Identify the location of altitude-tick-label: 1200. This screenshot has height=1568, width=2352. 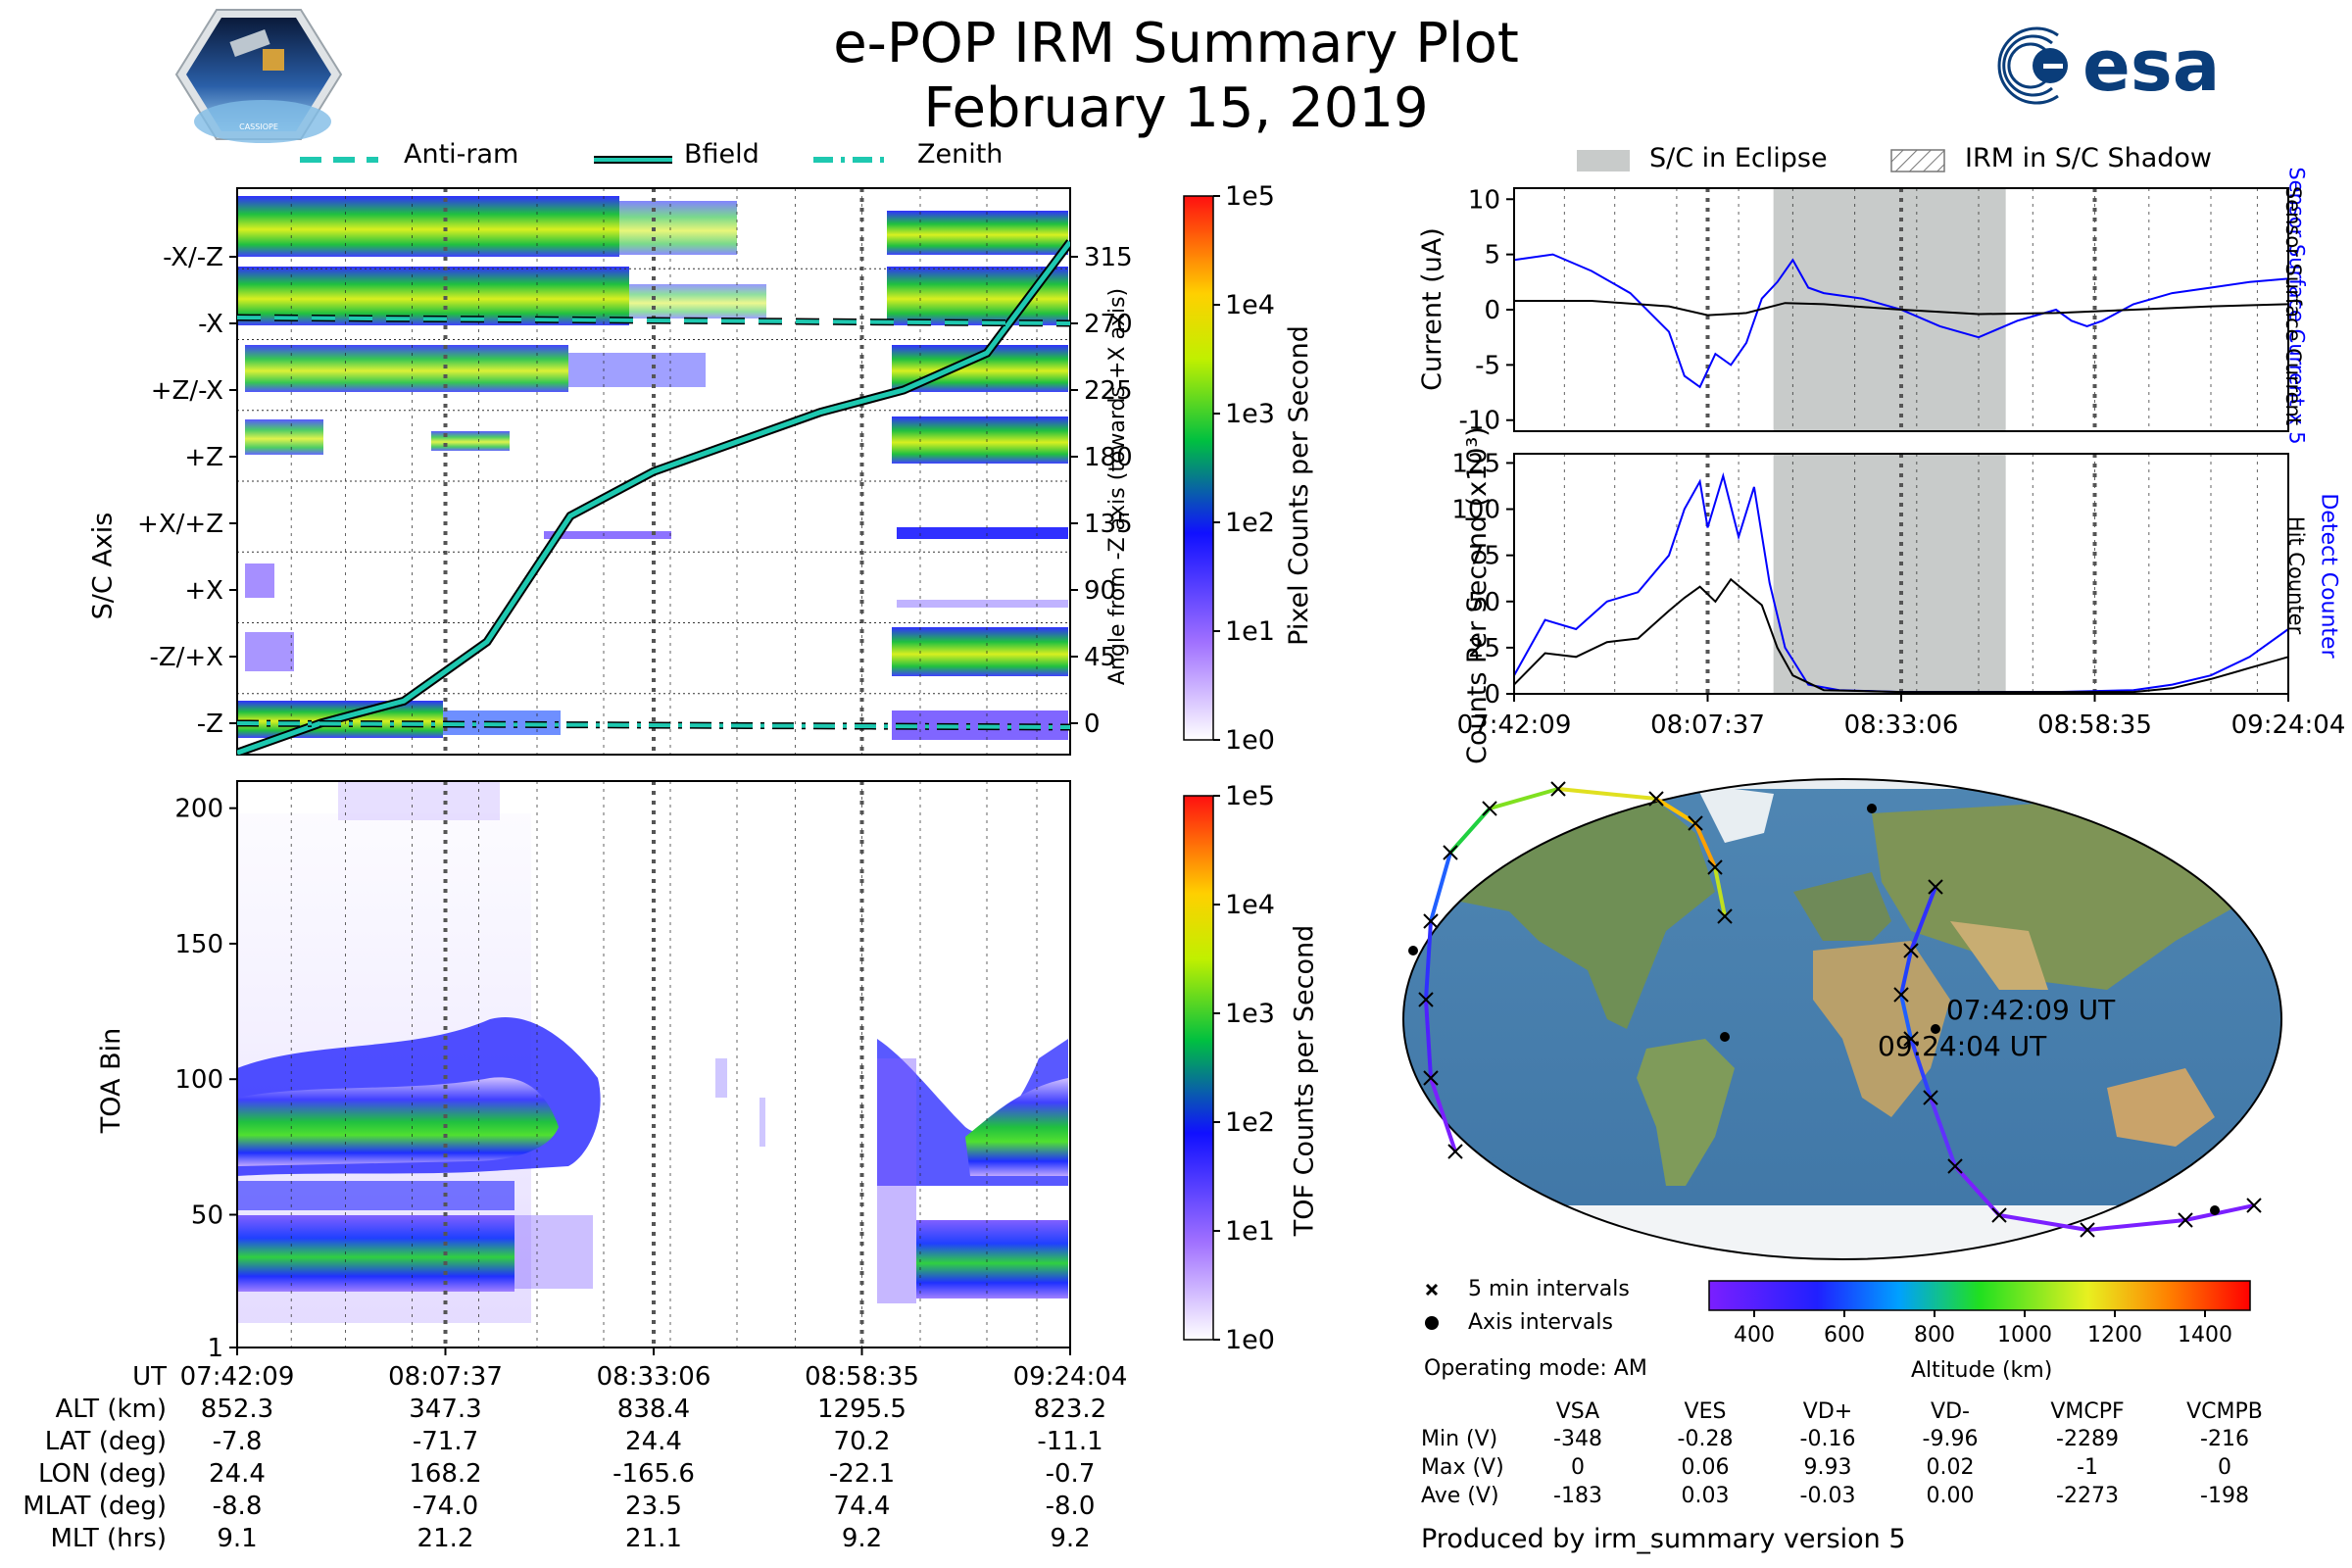
(2114, 1335).